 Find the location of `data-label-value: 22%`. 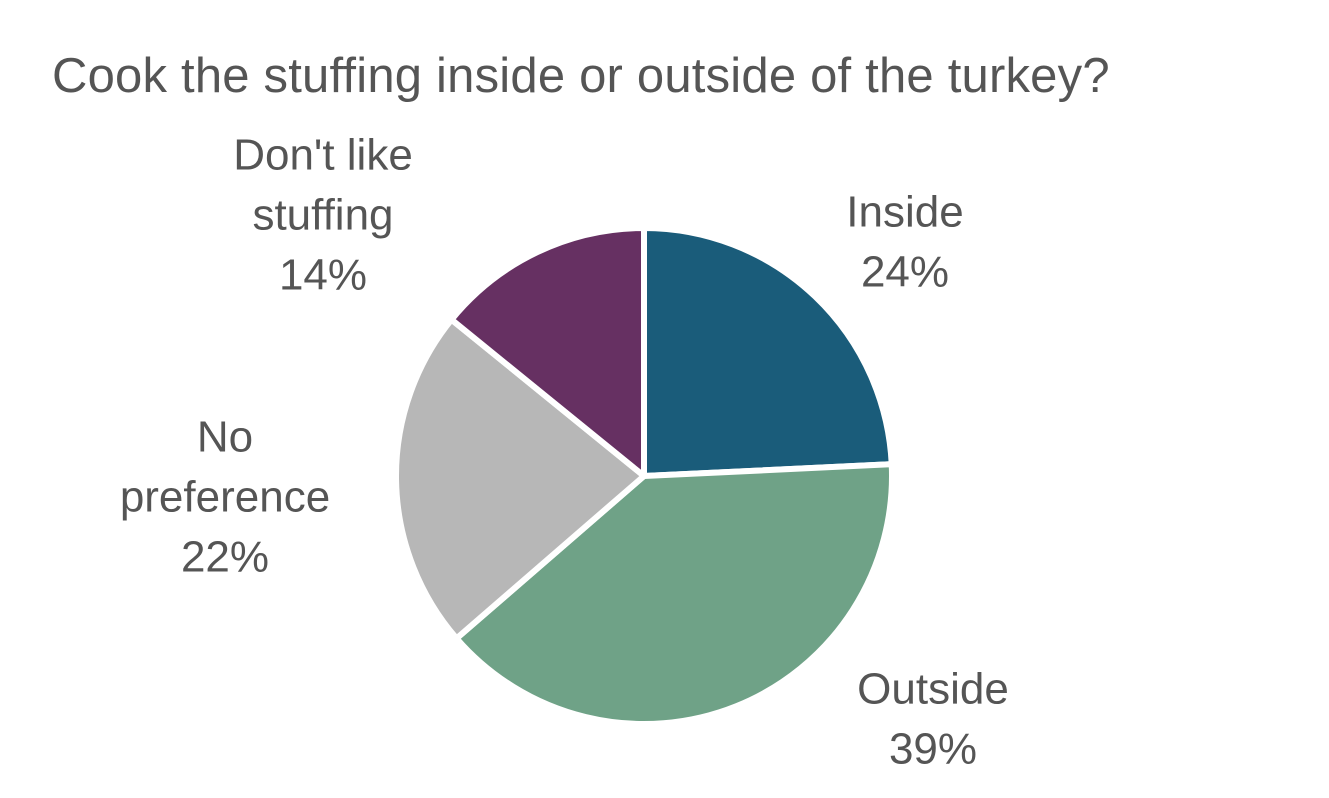

data-label-value: 22% is located at coordinates (225, 557).